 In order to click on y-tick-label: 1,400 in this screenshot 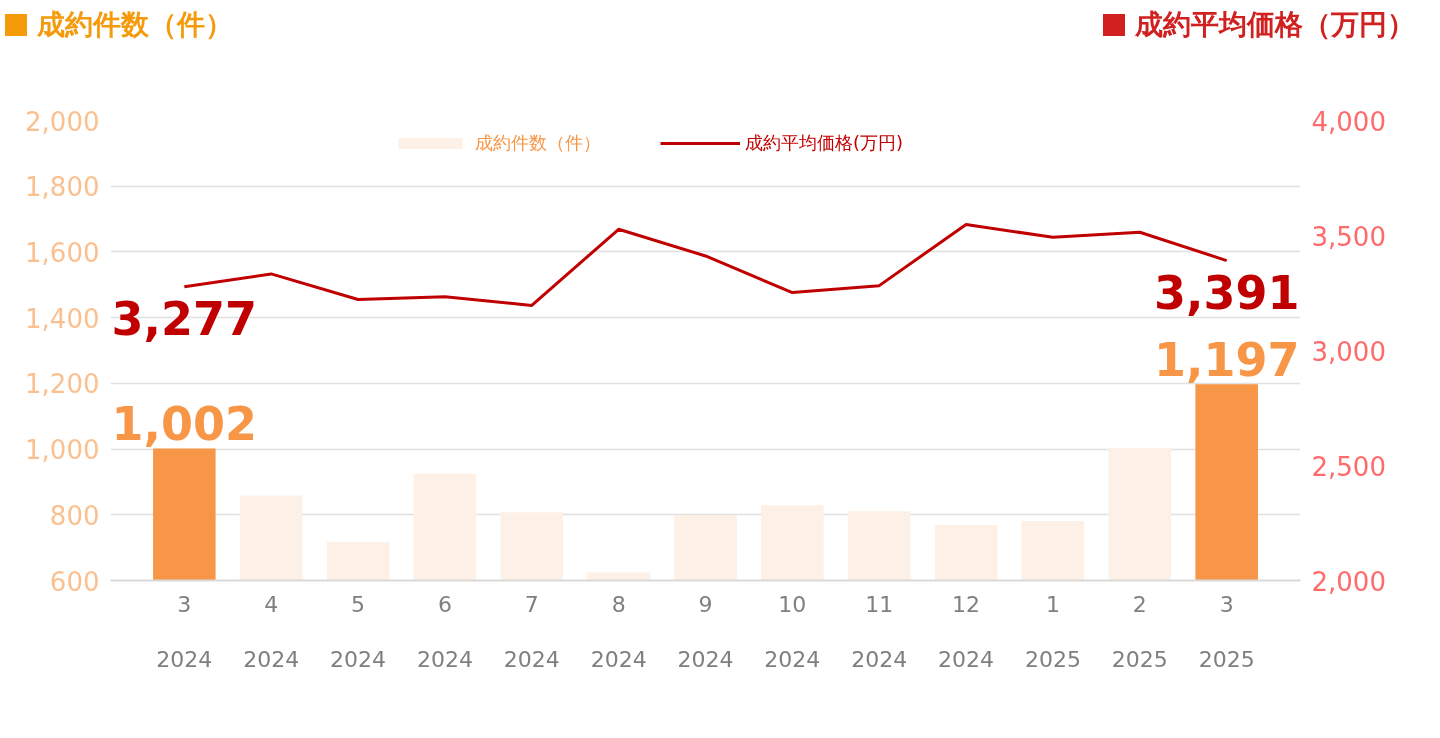, I will do `click(62, 318)`.